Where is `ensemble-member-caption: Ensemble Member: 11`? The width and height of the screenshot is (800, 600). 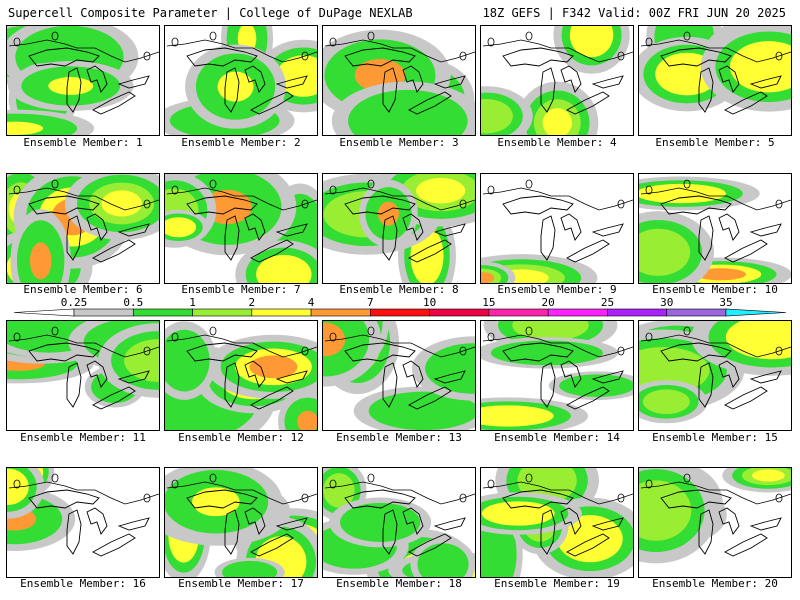
ensemble-member-caption: Ensemble Member: 11 is located at coordinates (83, 437).